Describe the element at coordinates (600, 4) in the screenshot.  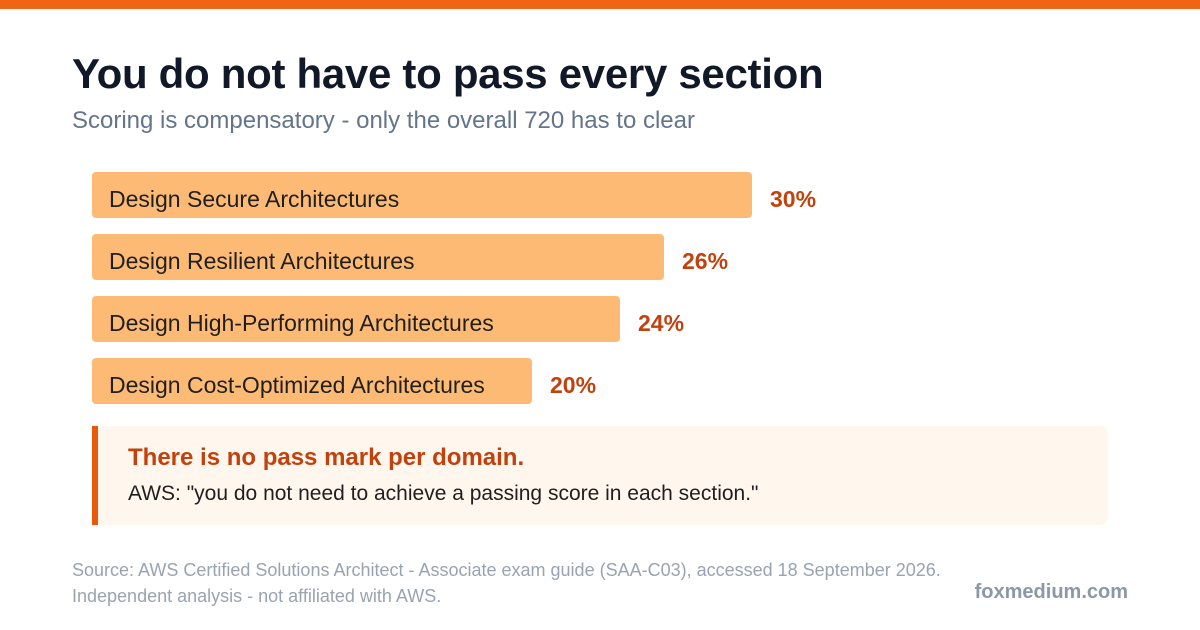
I see `top-accent-bar` at that location.